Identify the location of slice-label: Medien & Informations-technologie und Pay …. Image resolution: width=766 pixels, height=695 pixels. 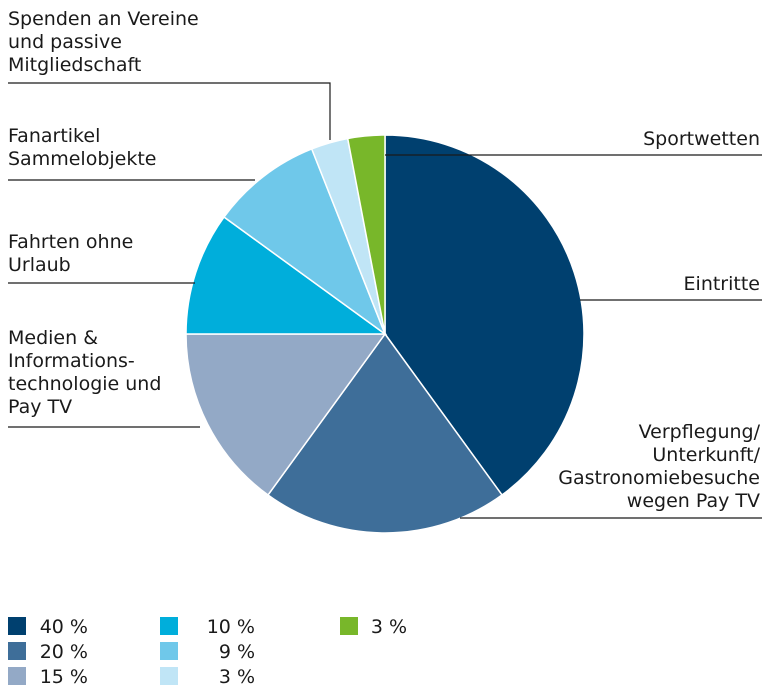
(84, 372).